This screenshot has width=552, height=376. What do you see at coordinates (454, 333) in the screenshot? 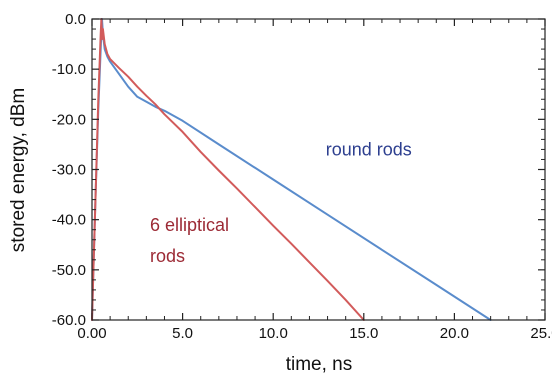
I see `x-tick-label: 20.0` at bounding box center [454, 333].